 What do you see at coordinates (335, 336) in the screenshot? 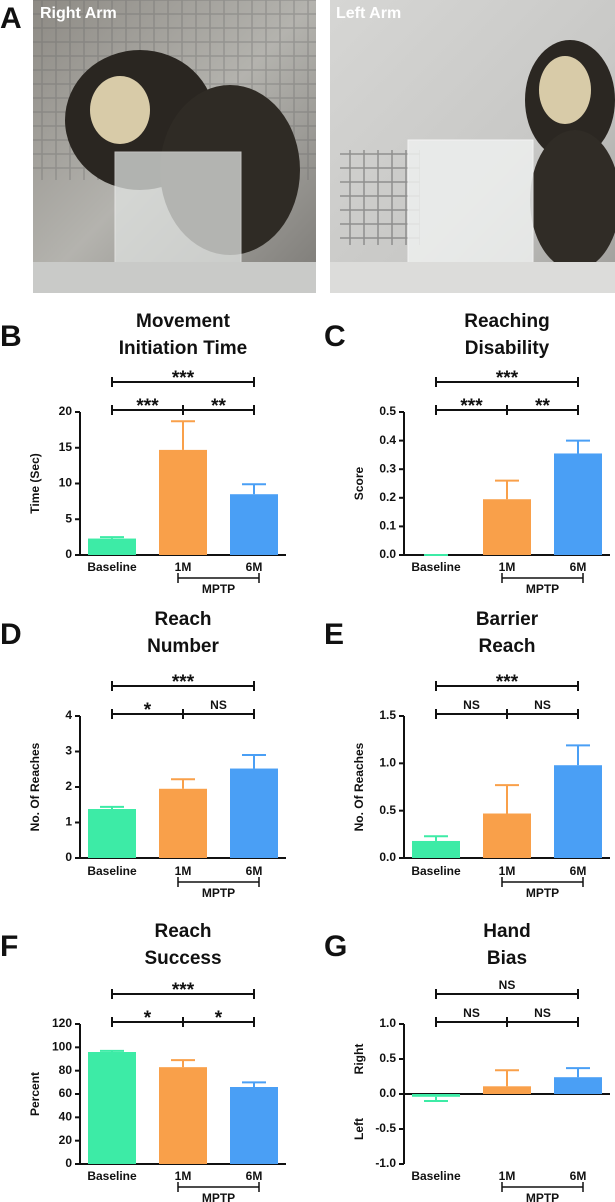
I see `panel-letter: C` at bounding box center [335, 336].